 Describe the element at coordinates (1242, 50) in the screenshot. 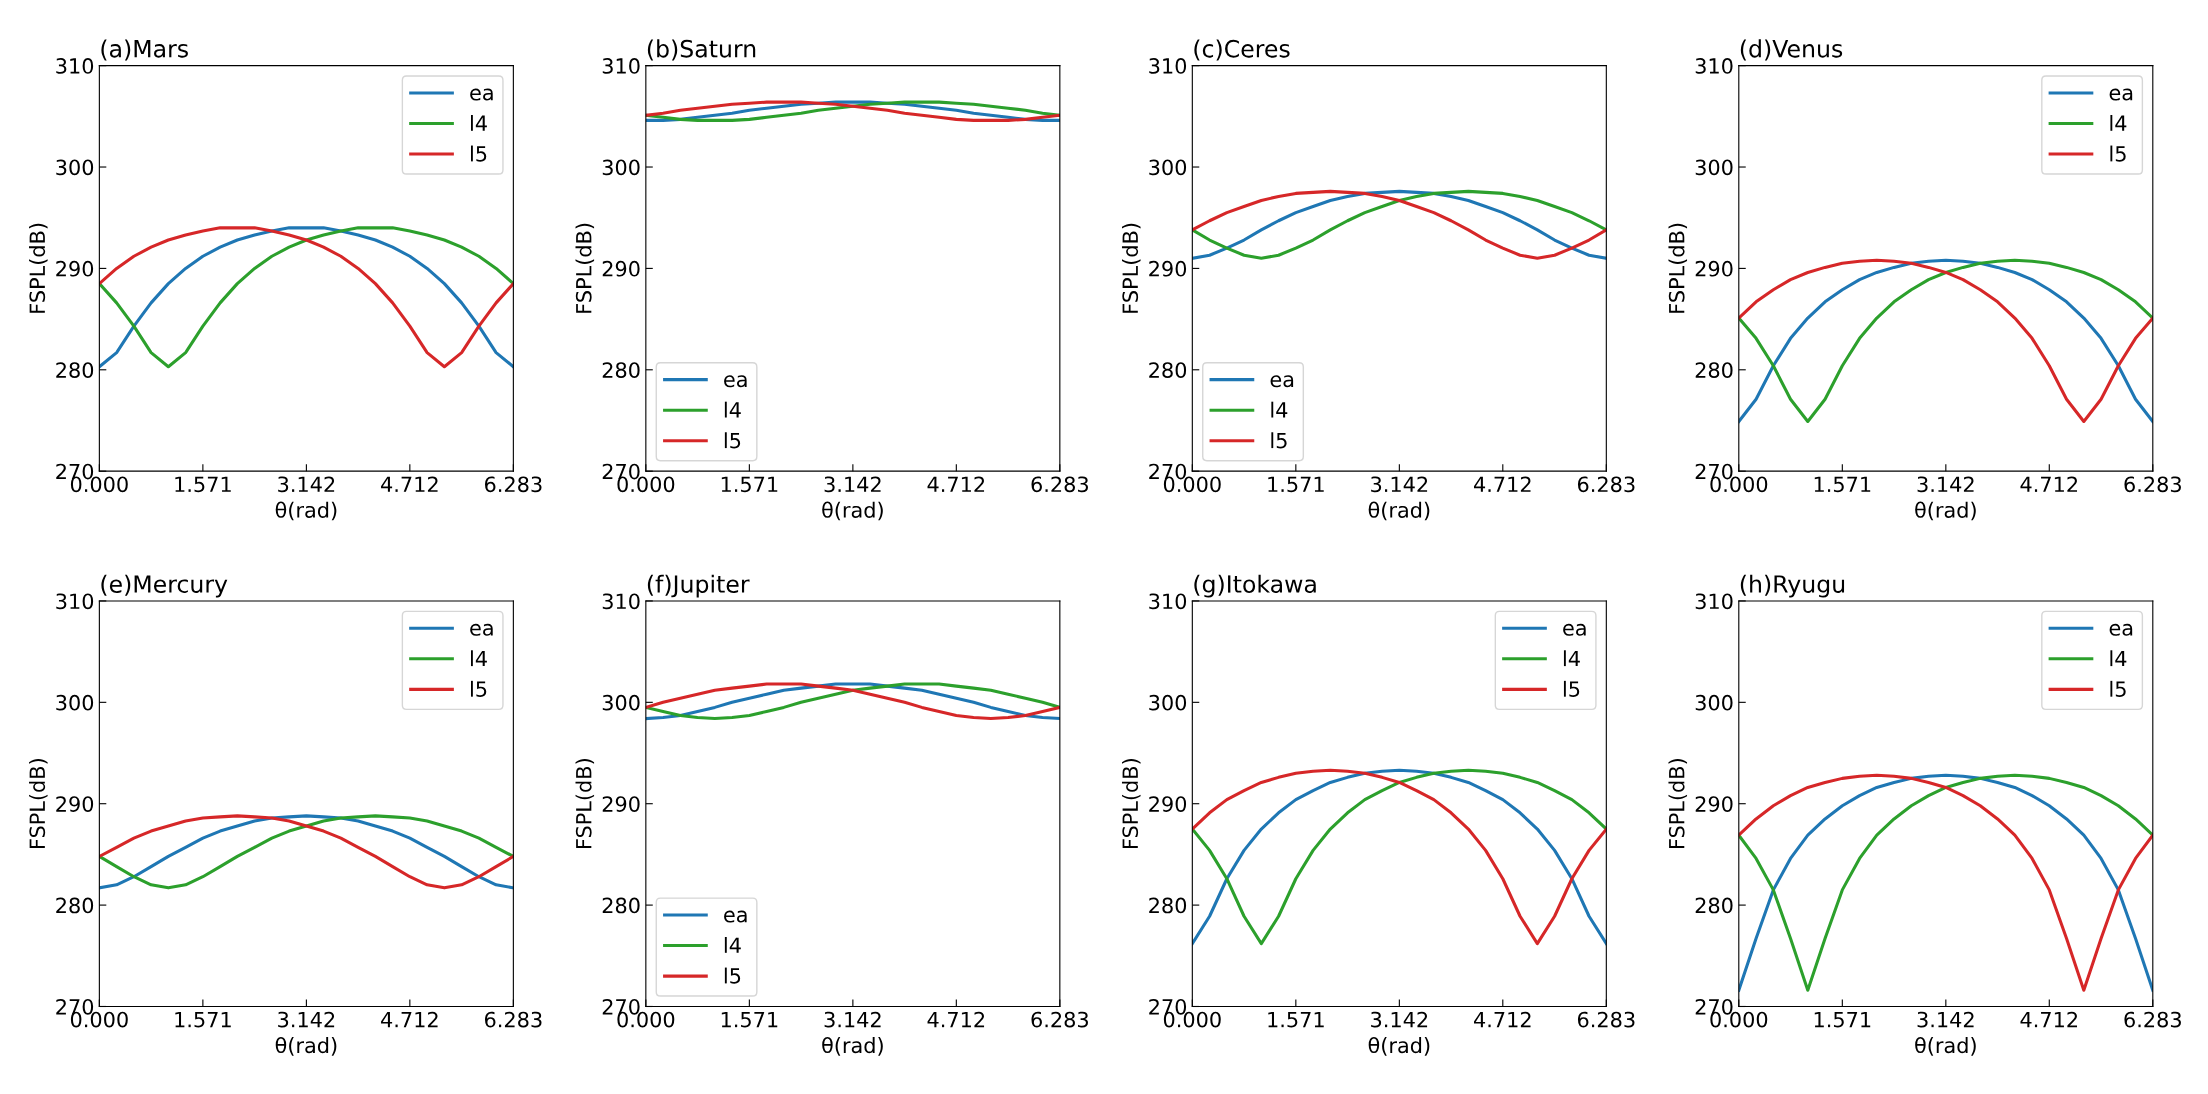

I see `chart-title: (c)Ceres` at that location.